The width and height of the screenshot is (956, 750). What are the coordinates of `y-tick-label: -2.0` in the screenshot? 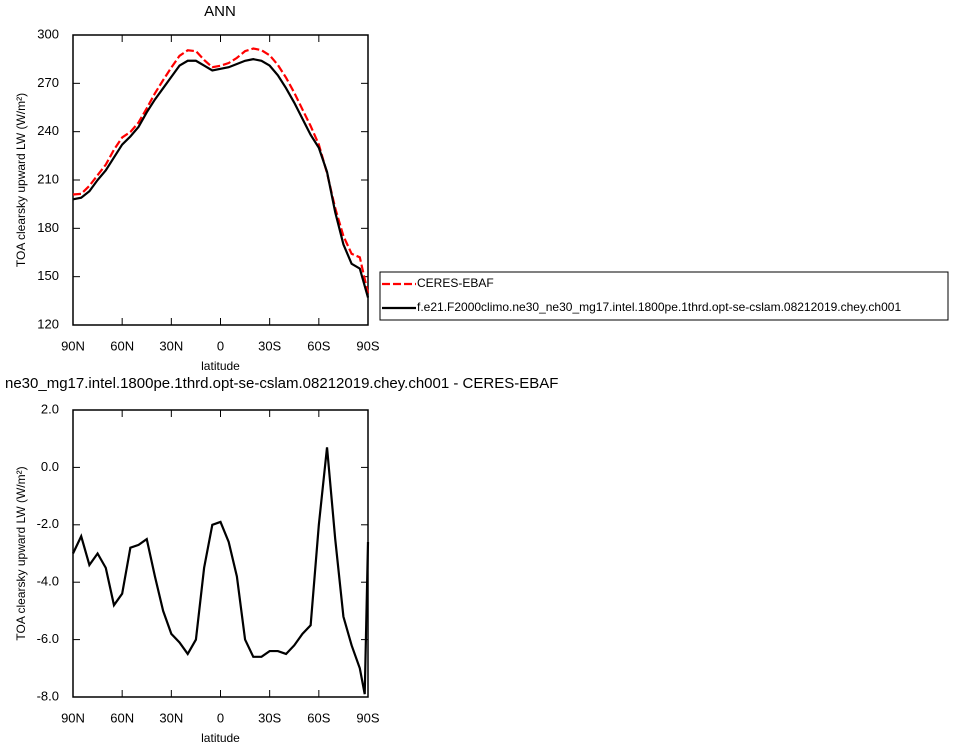 It's located at (48, 523).